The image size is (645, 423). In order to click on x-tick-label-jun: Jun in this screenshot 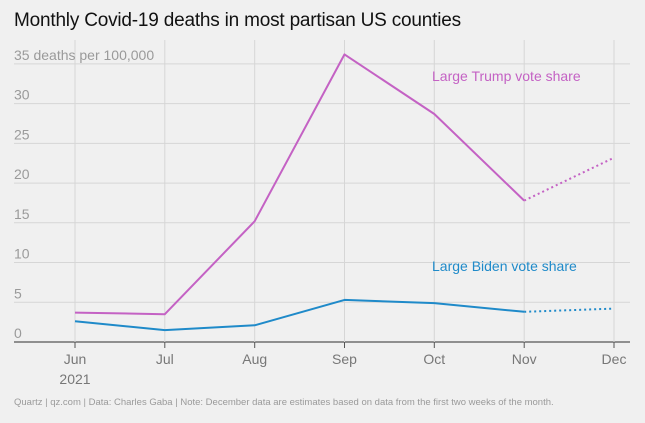, I will do `click(75, 359)`.